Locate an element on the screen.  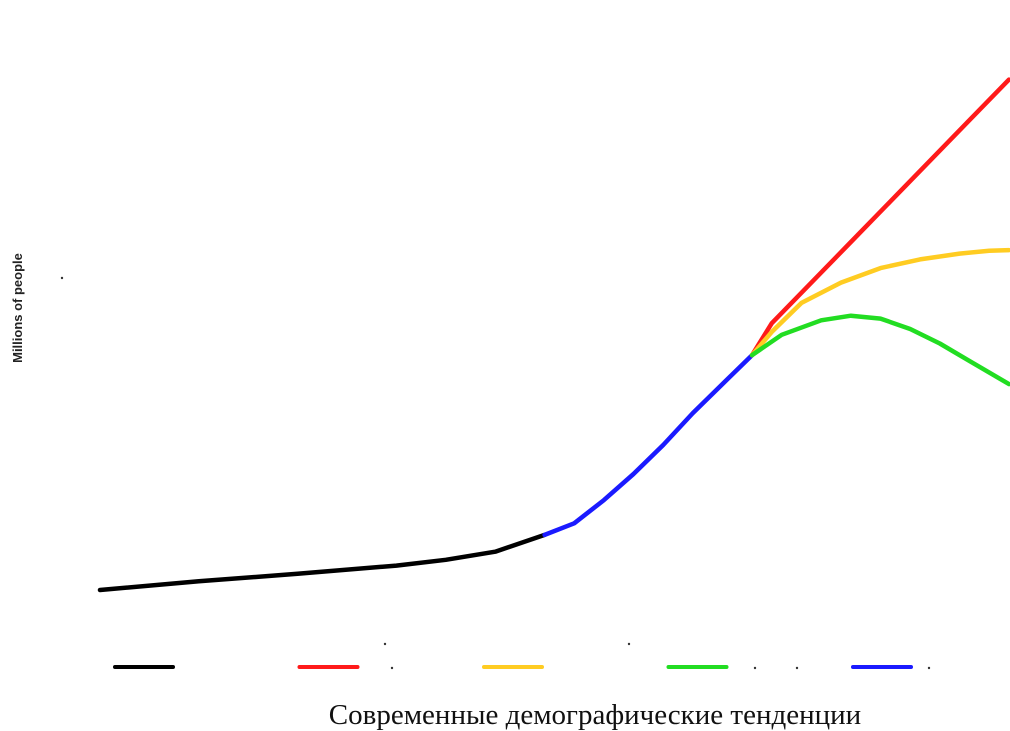
chart-caption: Современные демографические тенденции is located at coordinates (595, 715).